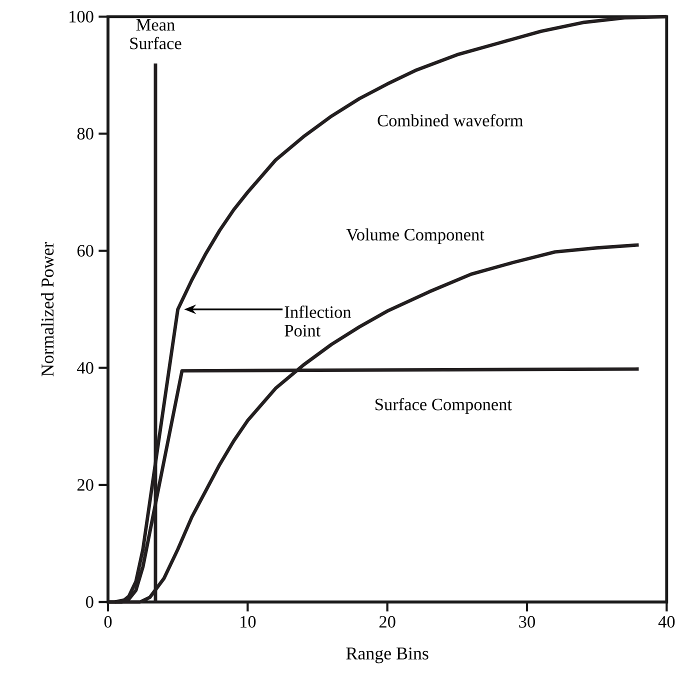 The image size is (684, 686). I want to click on series-label: Mean Surface, so click(156, 34).